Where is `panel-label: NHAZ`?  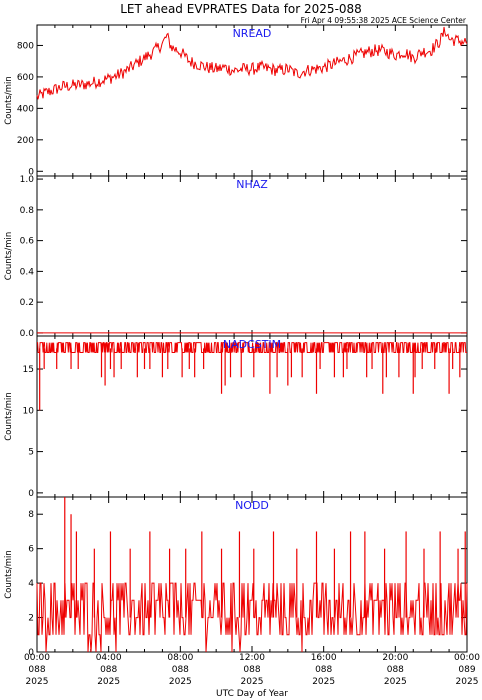
panel-label: NHAZ is located at coordinates (252, 184).